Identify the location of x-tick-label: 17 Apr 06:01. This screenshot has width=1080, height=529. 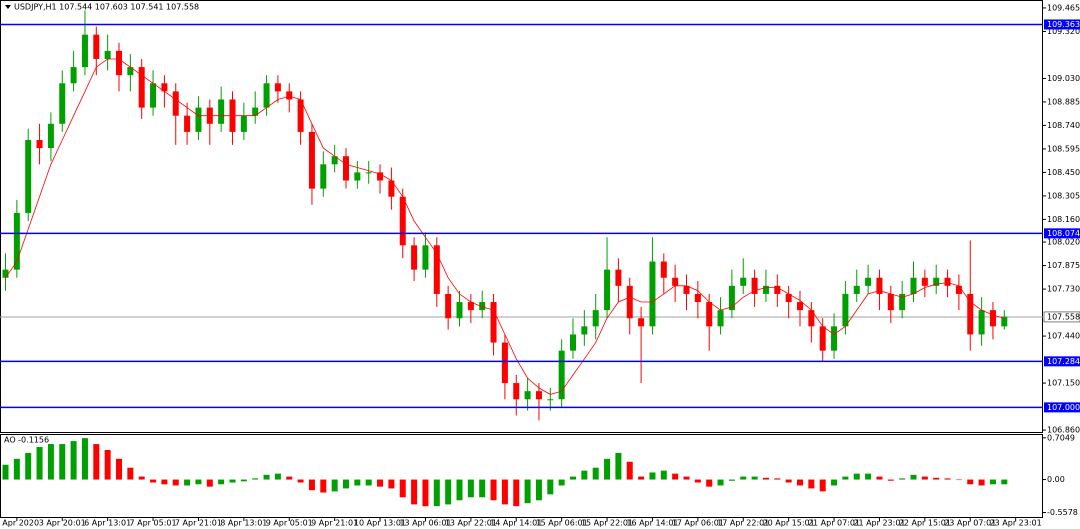
(698, 523).